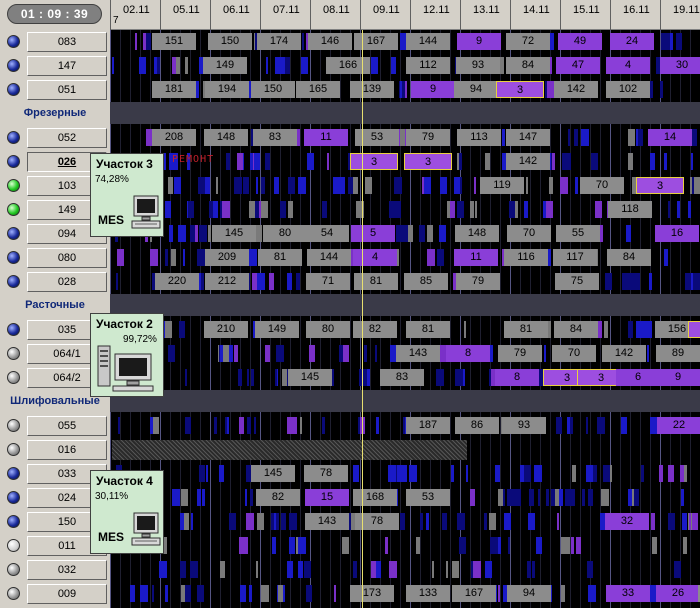 This screenshot has height=608, width=700. Describe the element at coordinates (699, 353) in the screenshot. I see `job-block: 88` at that location.